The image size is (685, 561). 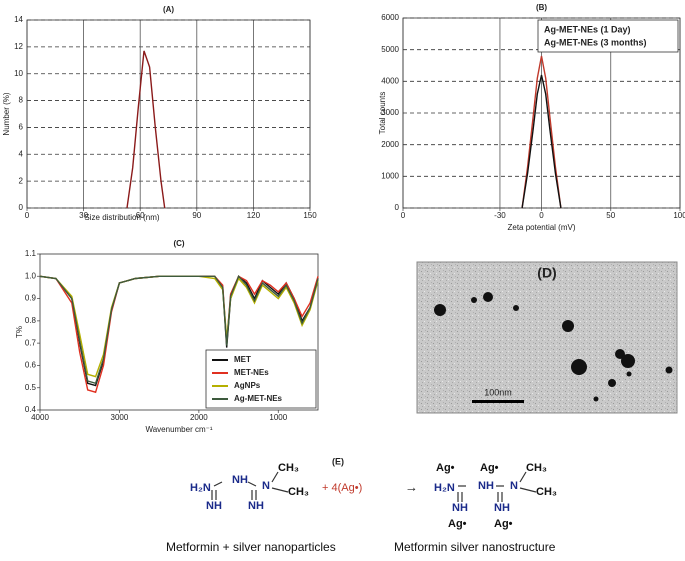 What do you see at coordinates (21, 100) in the screenshot?
I see `y-tick-label: 8` at bounding box center [21, 100].